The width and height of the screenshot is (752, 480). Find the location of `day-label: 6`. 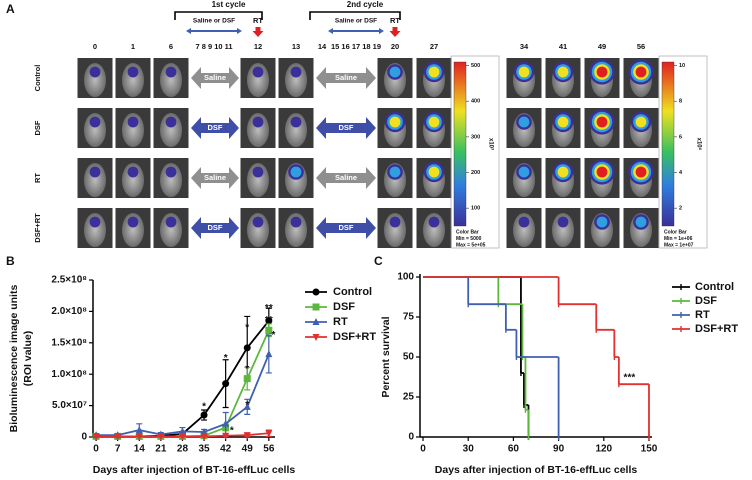

day-label: 6 is located at coordinates (171, 46).